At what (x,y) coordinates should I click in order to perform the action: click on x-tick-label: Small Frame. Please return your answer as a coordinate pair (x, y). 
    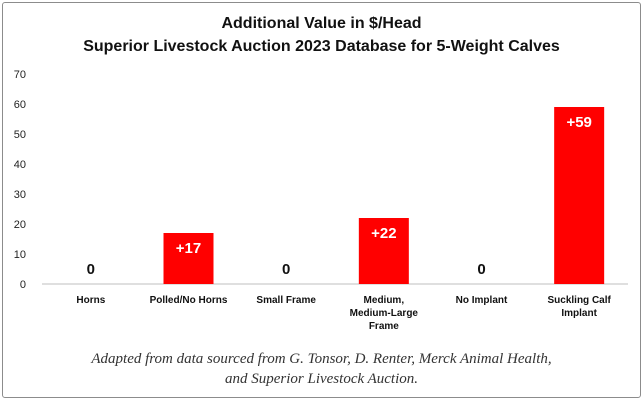
    Looking at the image, I should click on (286, 300).